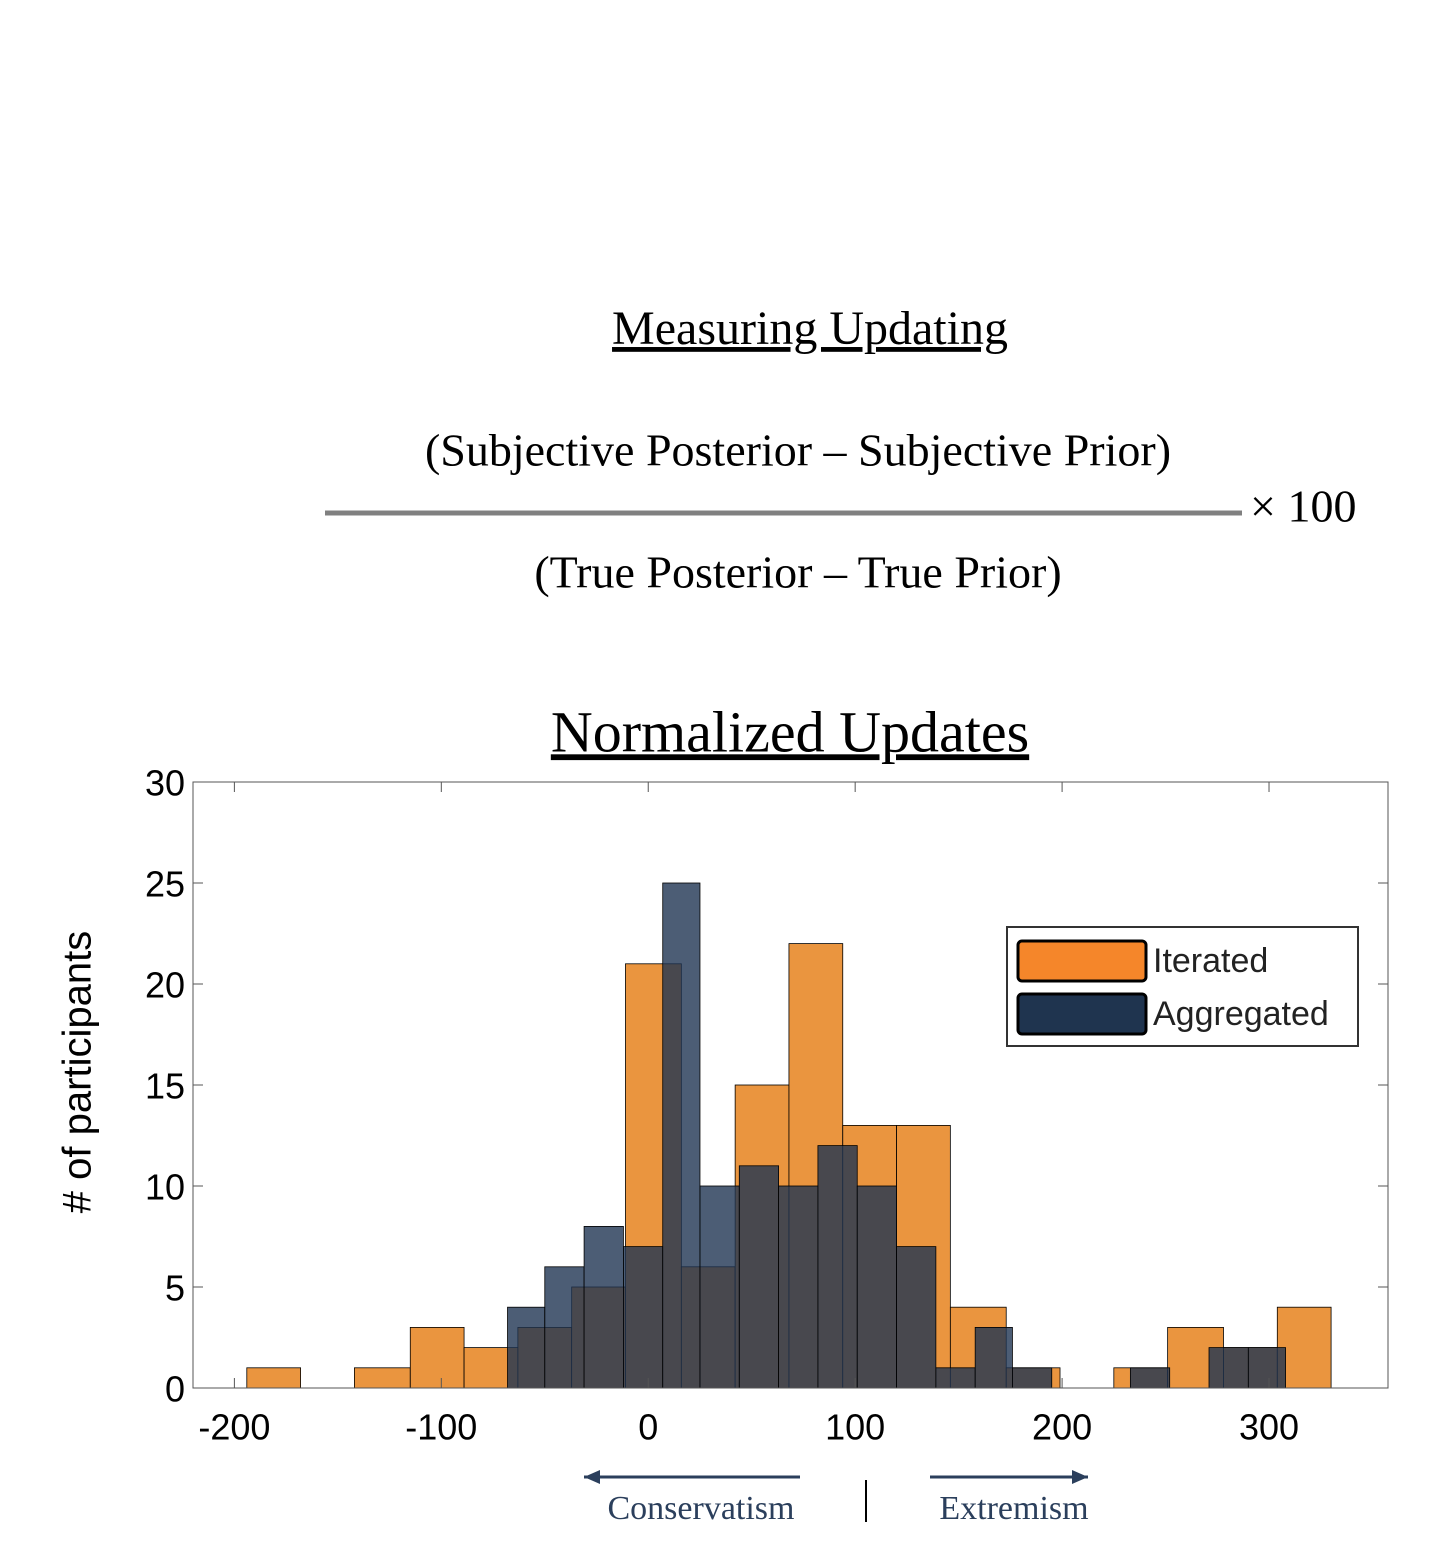 The height and width of the screenshot is (1561, 1430). Describe the element at coordinates (78, 1072) in the screenshot. I see `y-axis-label: # of participants` at that location.